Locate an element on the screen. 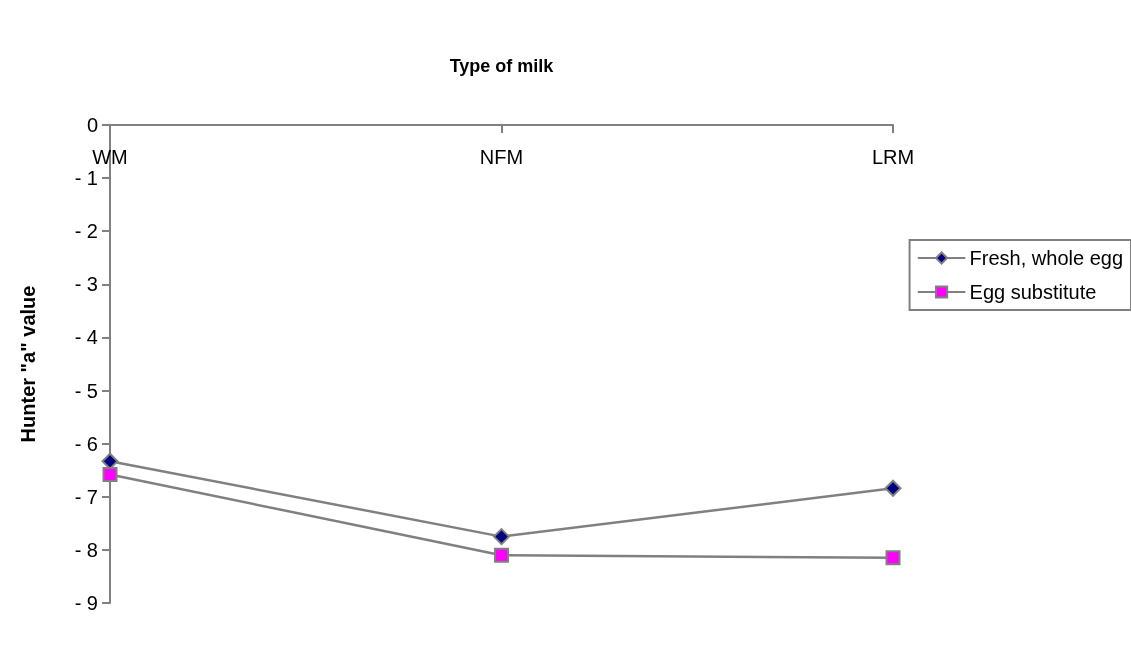  y-tick-label: - 9 is located at coordinates (86, 603).